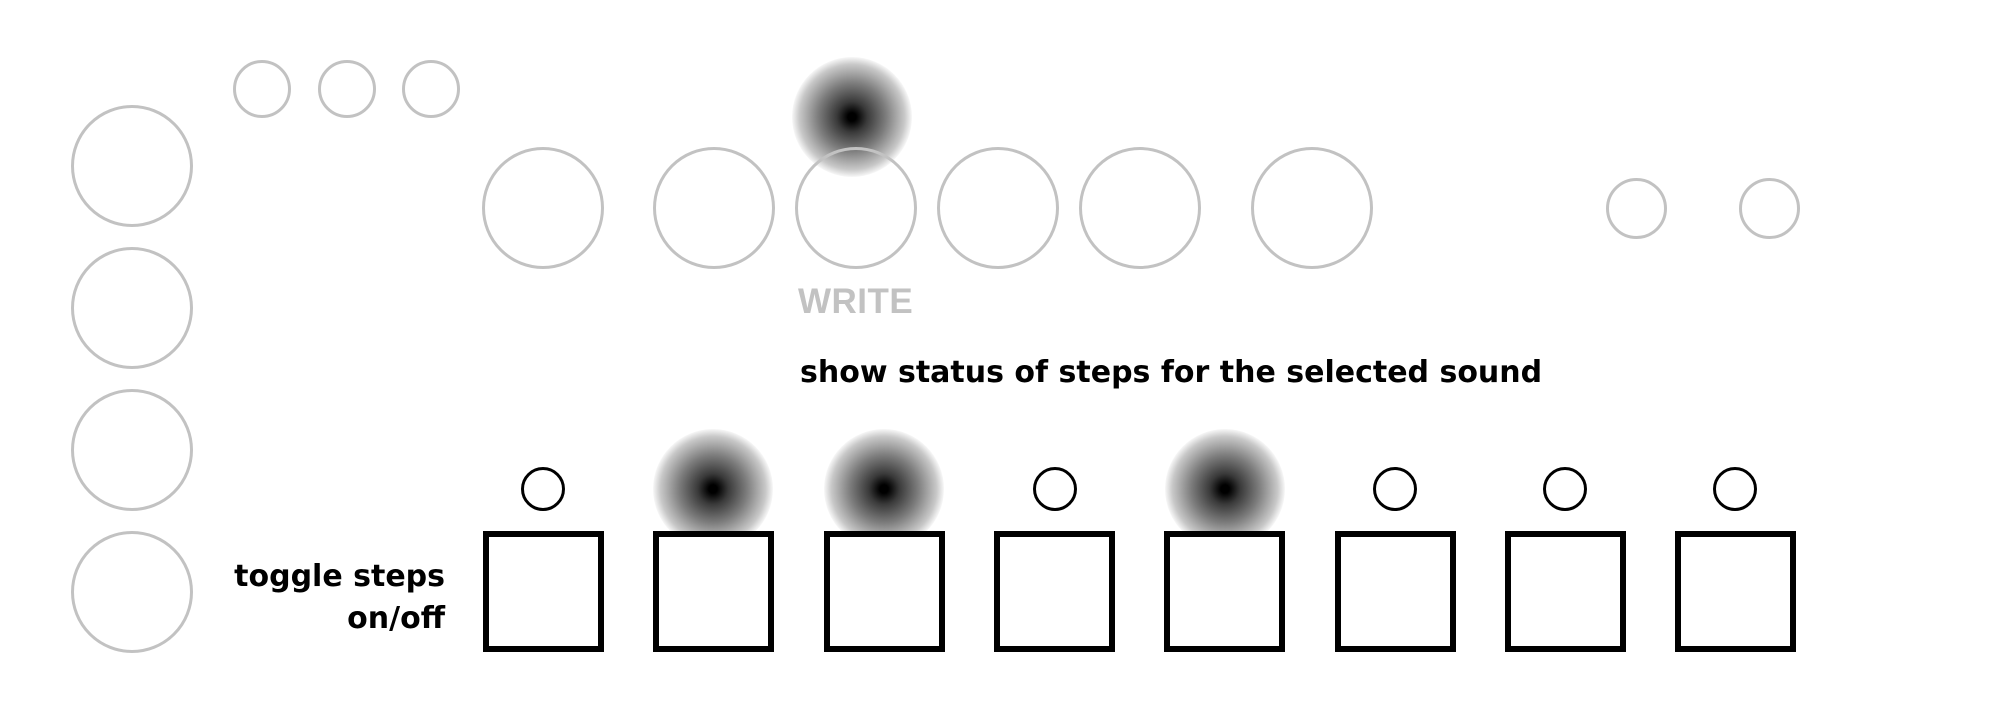 The width and height of the screenshot is (1999, 705). What do you see at coordinates (856, 301) in the screenshot?
I see `write-label: WRITE` at bounding box center [856, 301].